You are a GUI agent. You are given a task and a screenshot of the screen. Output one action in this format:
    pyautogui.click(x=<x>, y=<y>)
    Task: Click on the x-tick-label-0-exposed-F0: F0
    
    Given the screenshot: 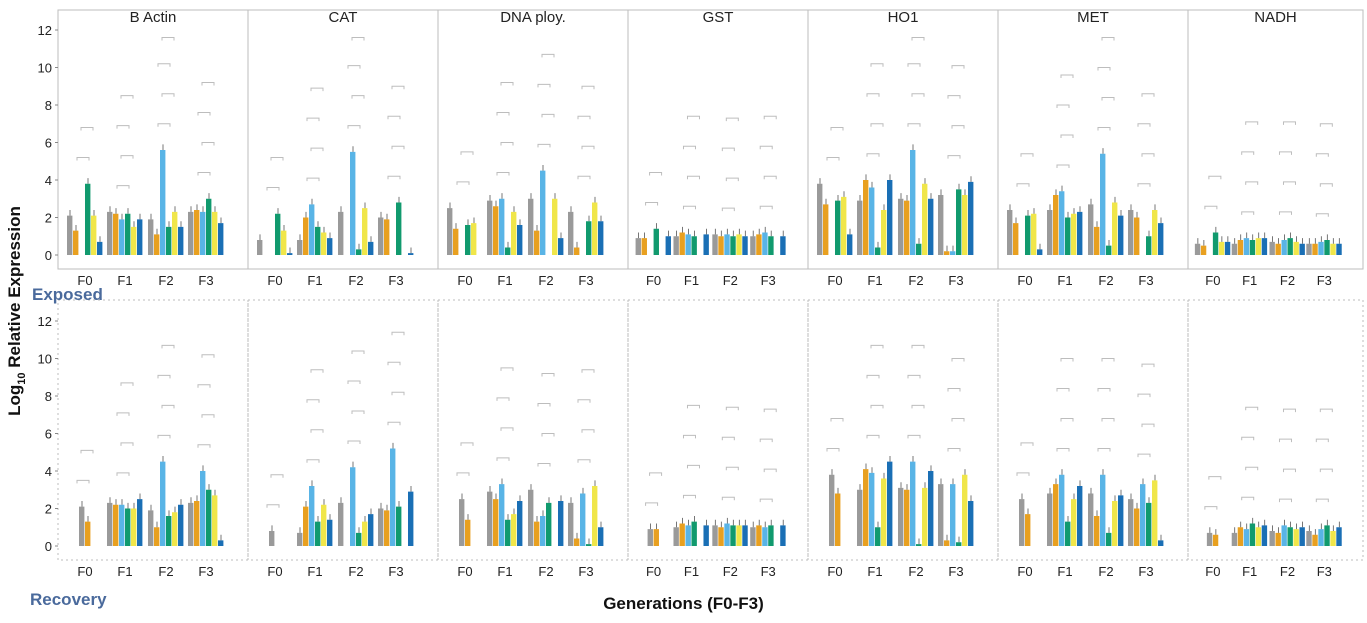 What is the action you would take?
    pyautogui.click(x=84, y=280)
    